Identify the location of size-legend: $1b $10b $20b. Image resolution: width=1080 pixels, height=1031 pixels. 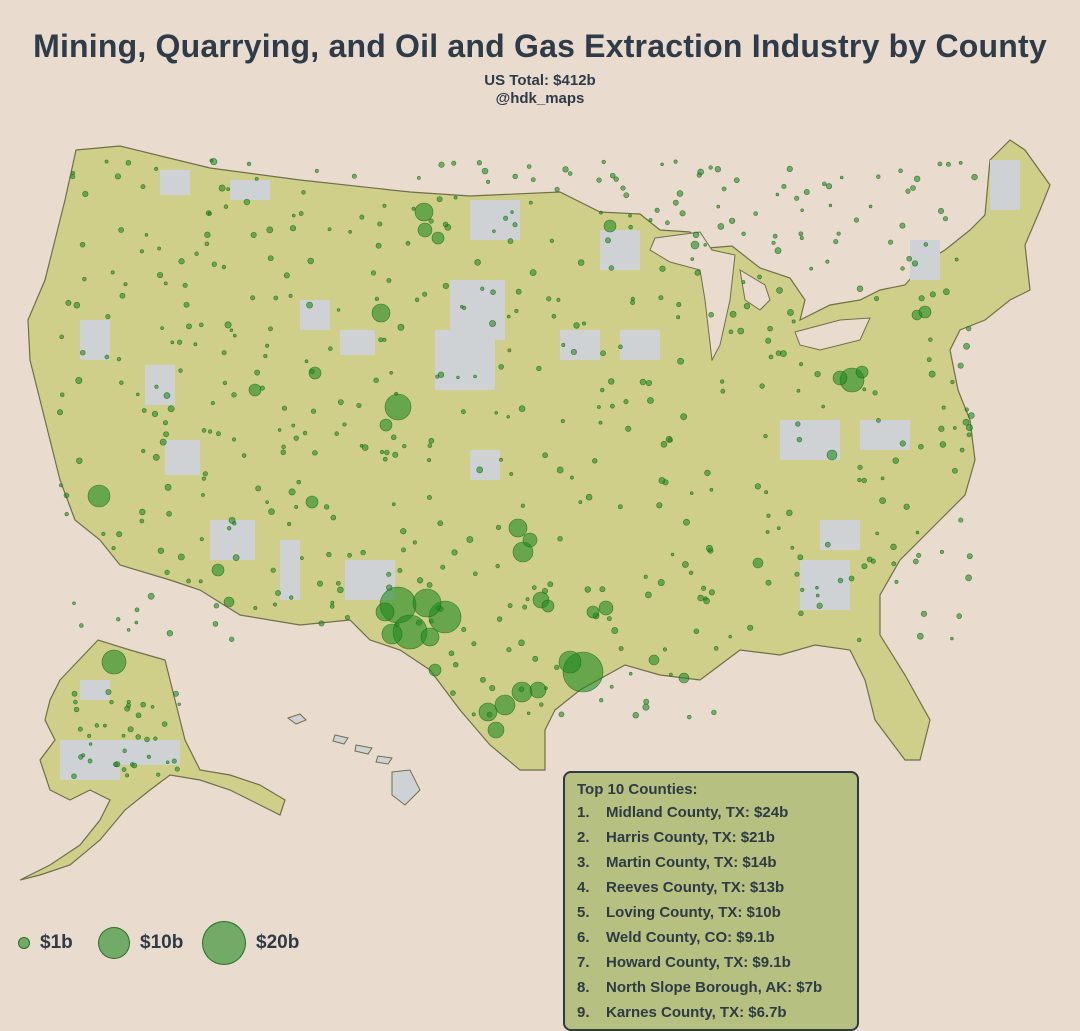
(178, 943).